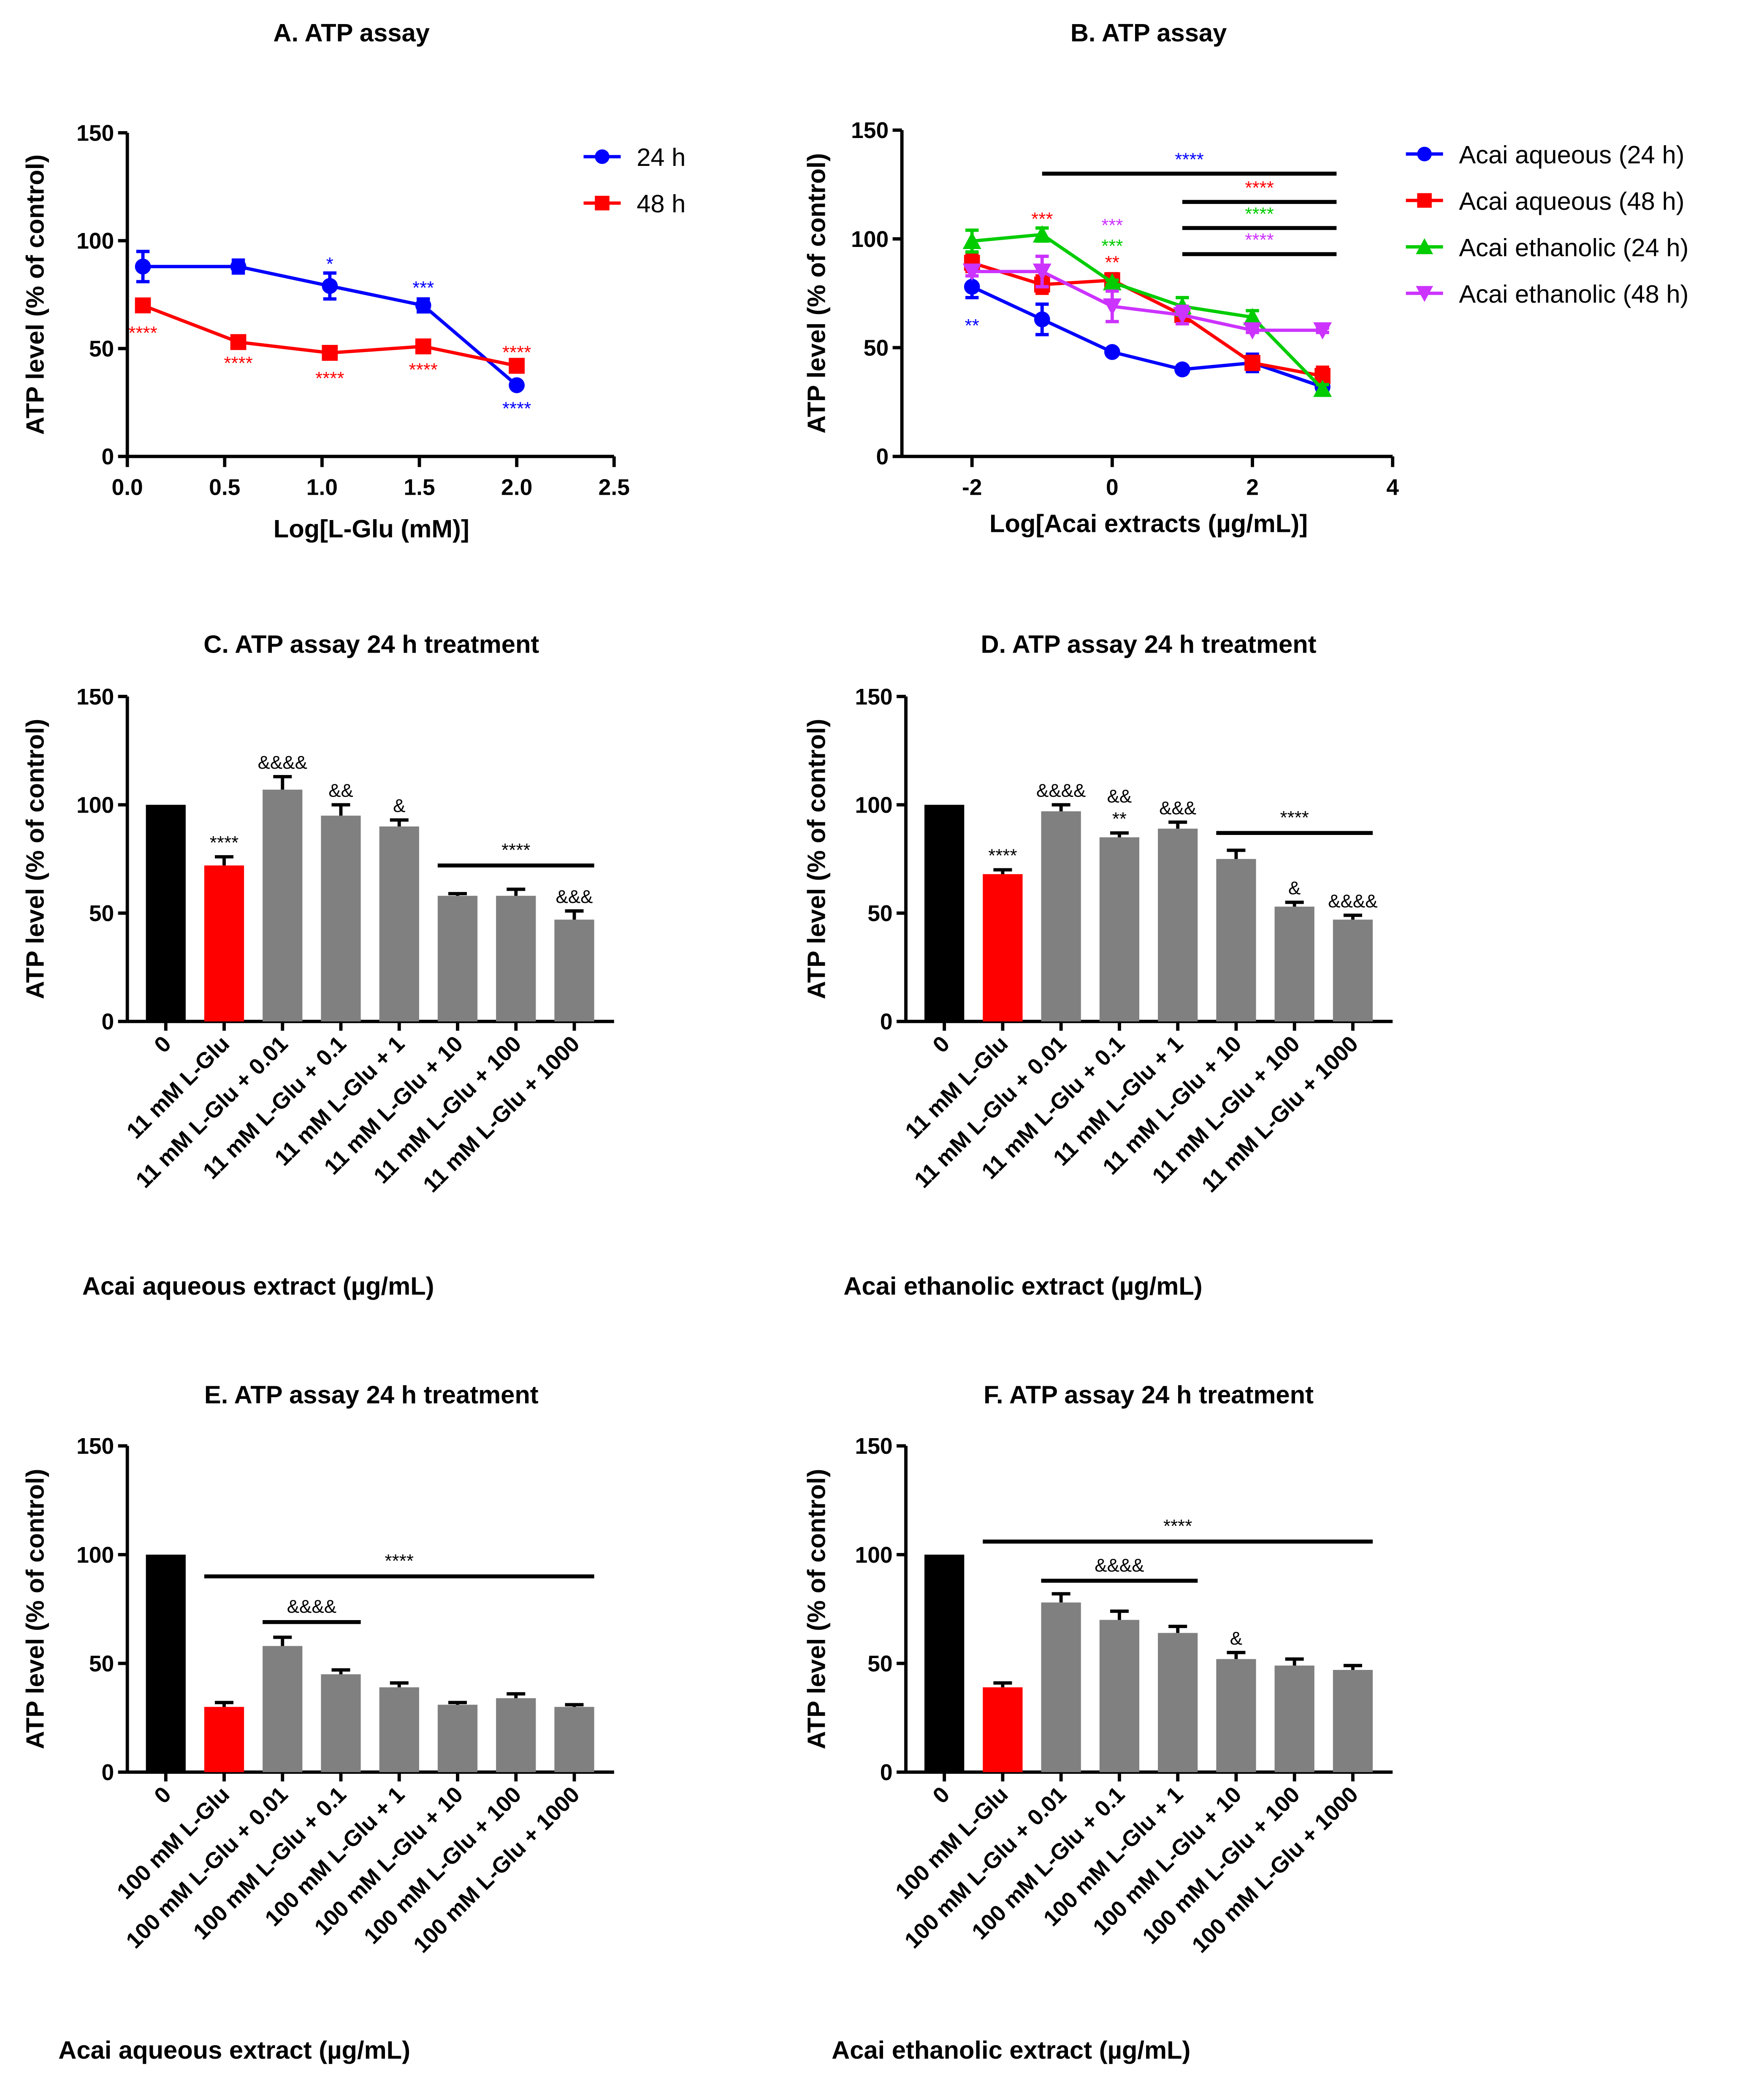 The height and width of the screenshot is (2084, 1764). Describe the element at coordinates (661, 204) in the screenshot. I see `legend-label: 48 h` at that location.